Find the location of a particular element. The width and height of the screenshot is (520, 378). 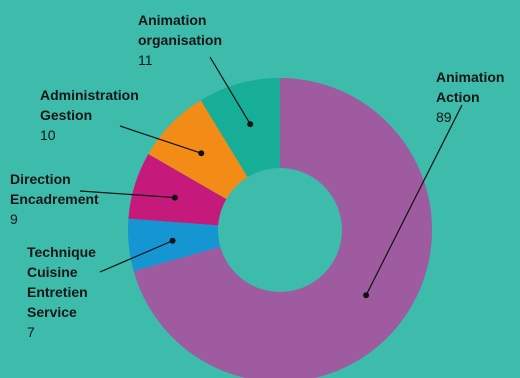

leader-organisation-dot is located at coordinates (250, 124).